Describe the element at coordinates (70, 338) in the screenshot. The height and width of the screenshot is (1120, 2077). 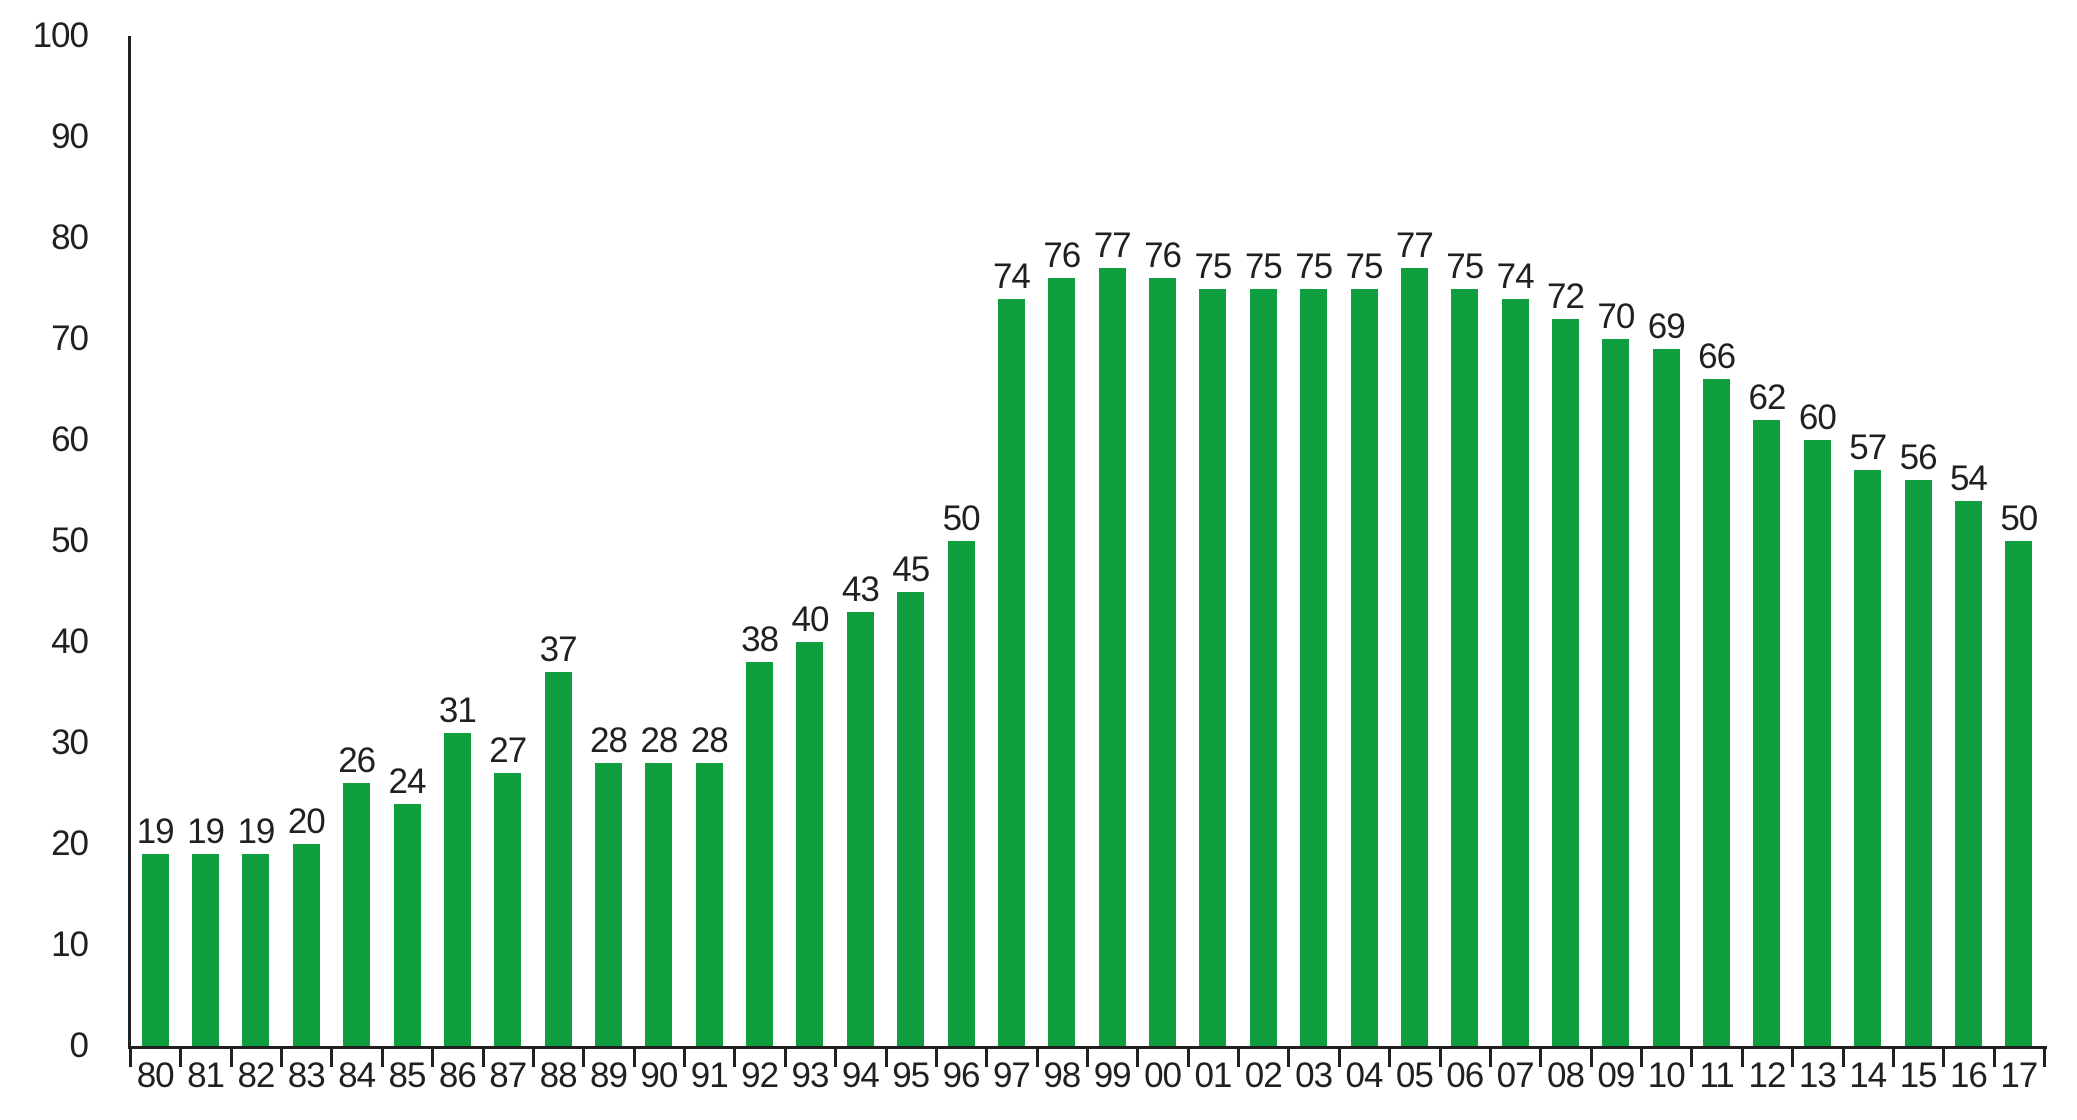
I see `y-tick-label: 70` at that location.